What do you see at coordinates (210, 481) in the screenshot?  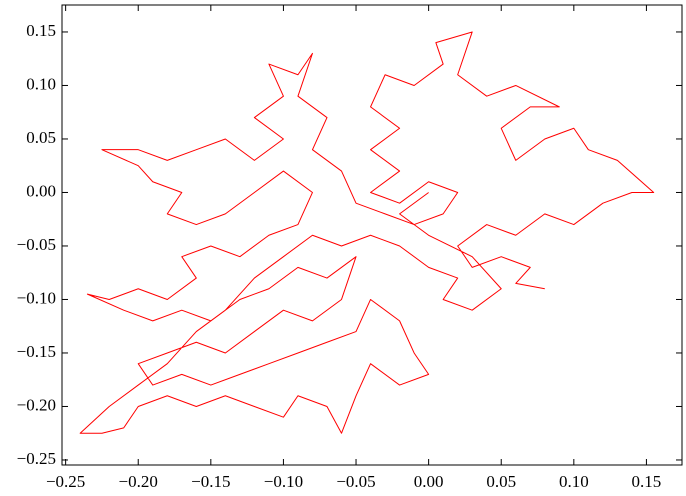 I see `x-tick-label: −0.15` at bounding box center [210, 481].